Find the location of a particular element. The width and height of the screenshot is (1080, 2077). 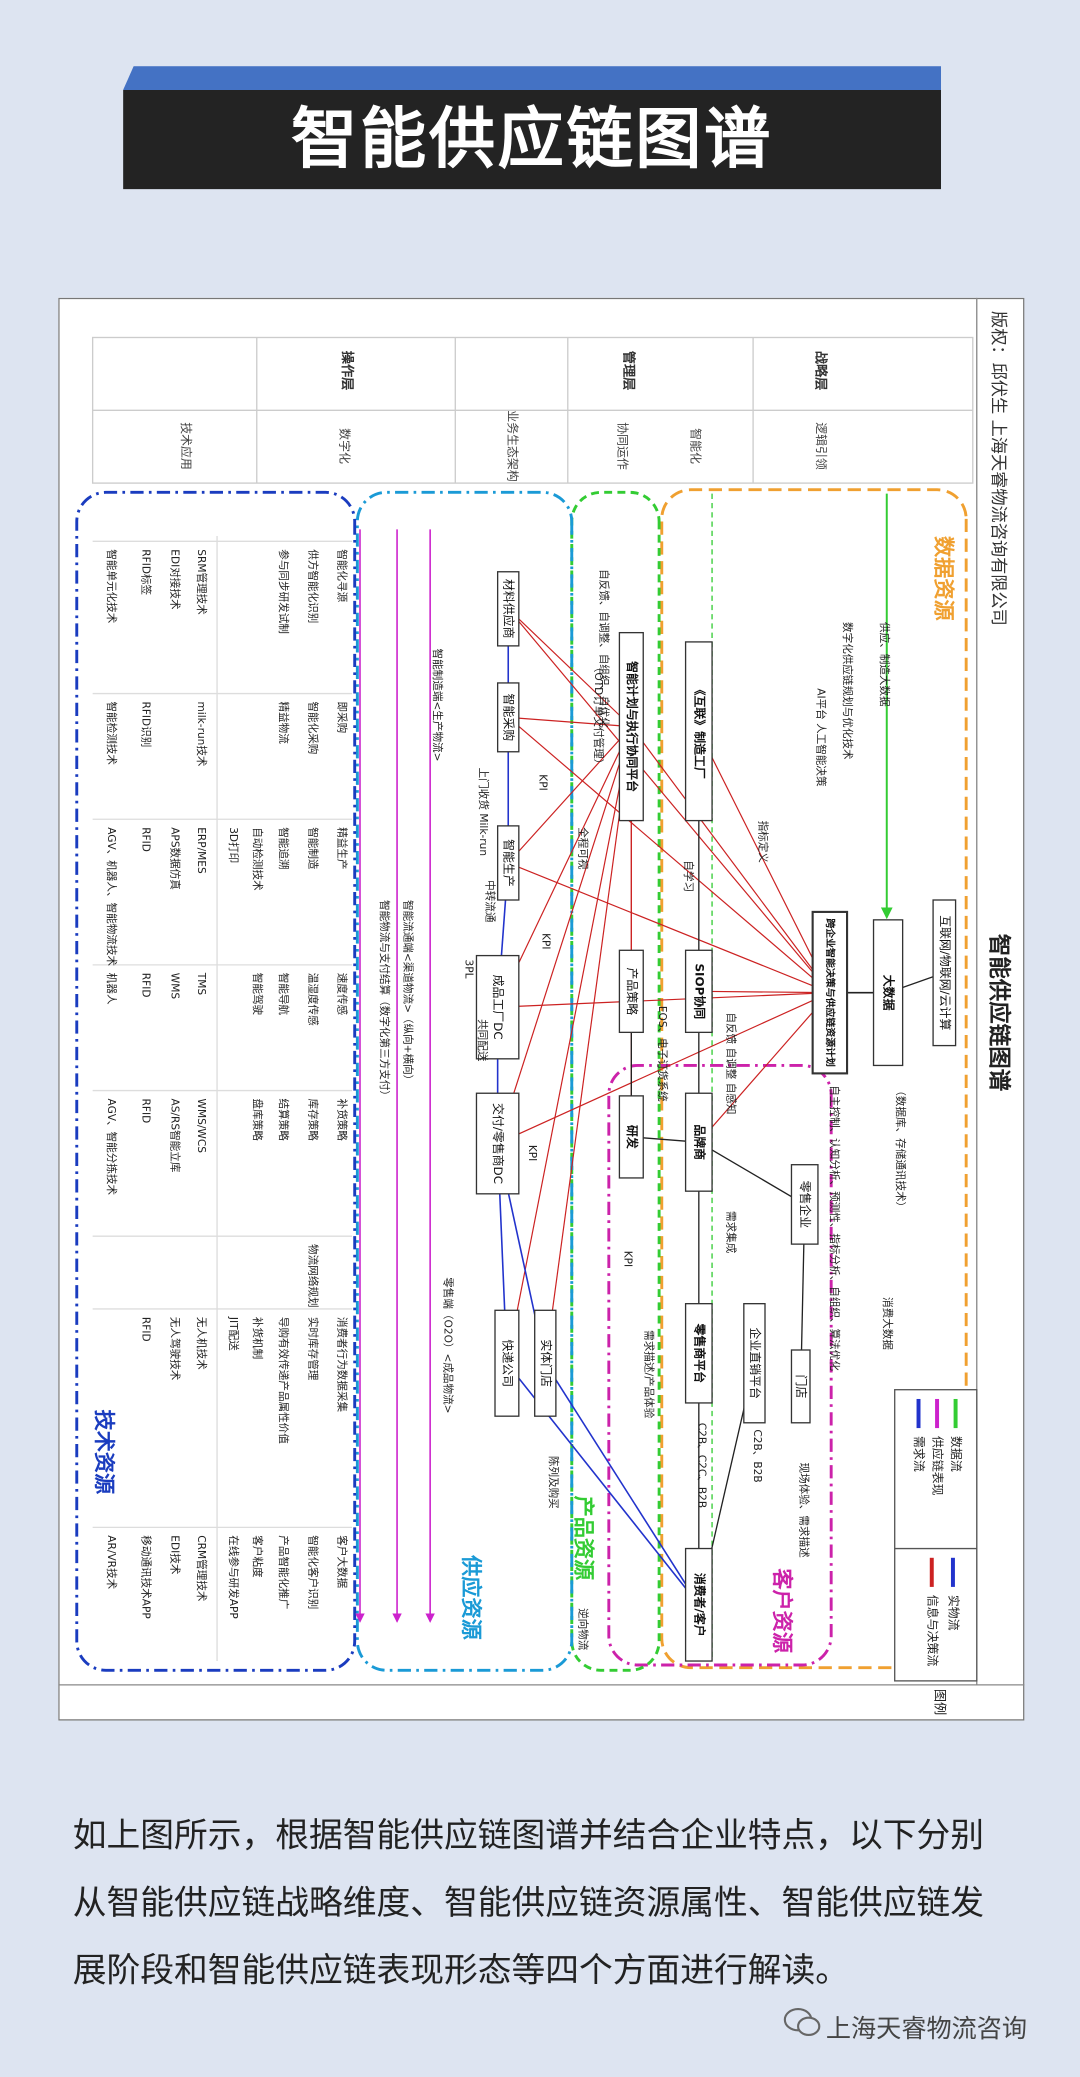

tech-item: APS数据仿真 is located at coordinates (175, 858).